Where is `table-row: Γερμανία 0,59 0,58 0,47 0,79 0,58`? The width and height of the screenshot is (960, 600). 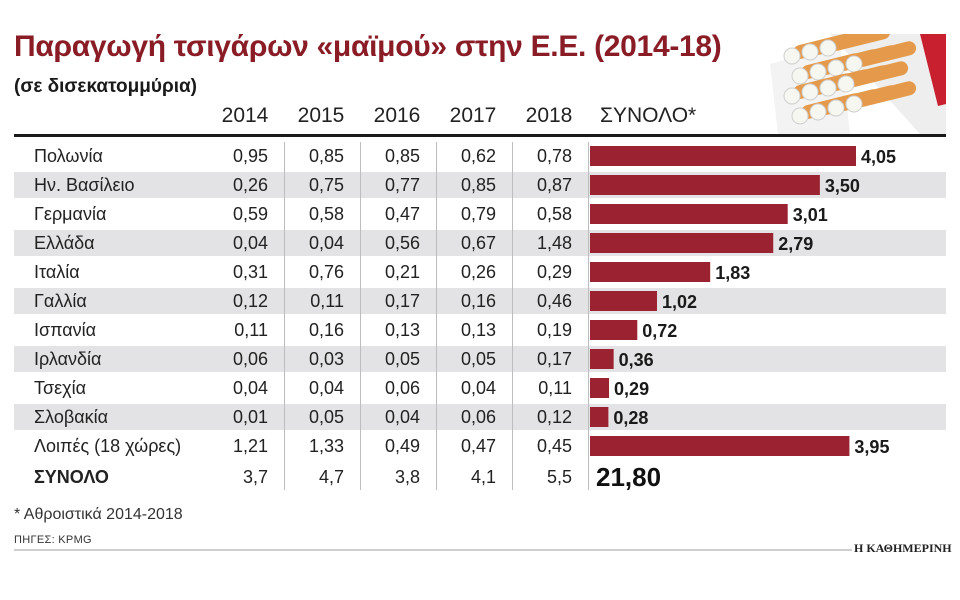
table-row: Γερμανία 0,59 0,58 0,47 0,79 0,58 is located at coordinates (480, 214).